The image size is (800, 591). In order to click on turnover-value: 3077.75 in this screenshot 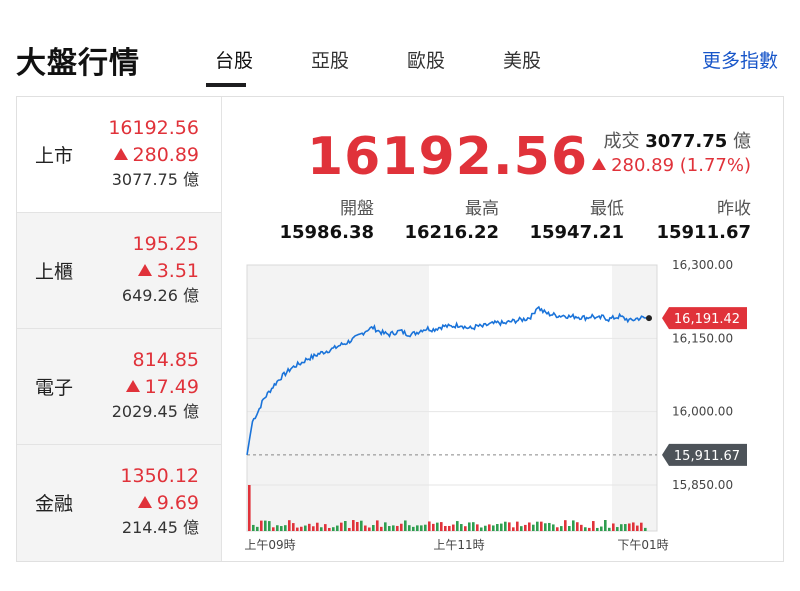, I will do `click(686, 141)`.